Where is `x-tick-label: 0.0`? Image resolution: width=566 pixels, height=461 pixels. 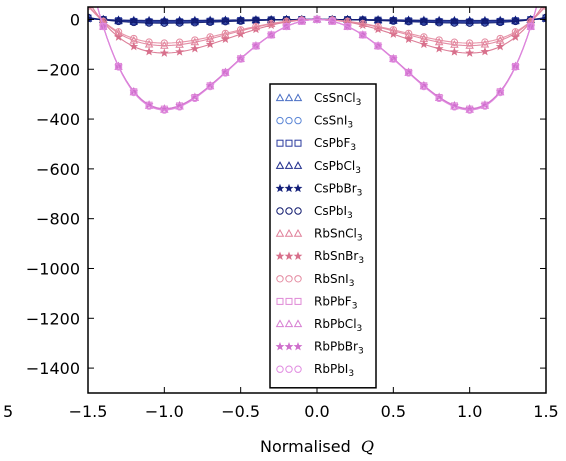
x-tick-label: 0.0 is located at coordinates (316, 411).